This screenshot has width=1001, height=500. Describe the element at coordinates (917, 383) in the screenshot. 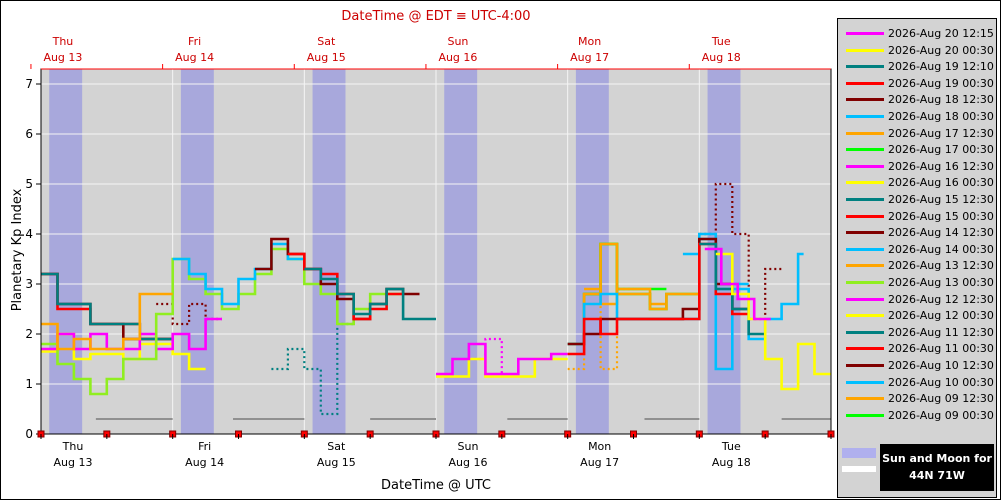

I see `legend-item: 2026-Aug 10 00:30` at that location.